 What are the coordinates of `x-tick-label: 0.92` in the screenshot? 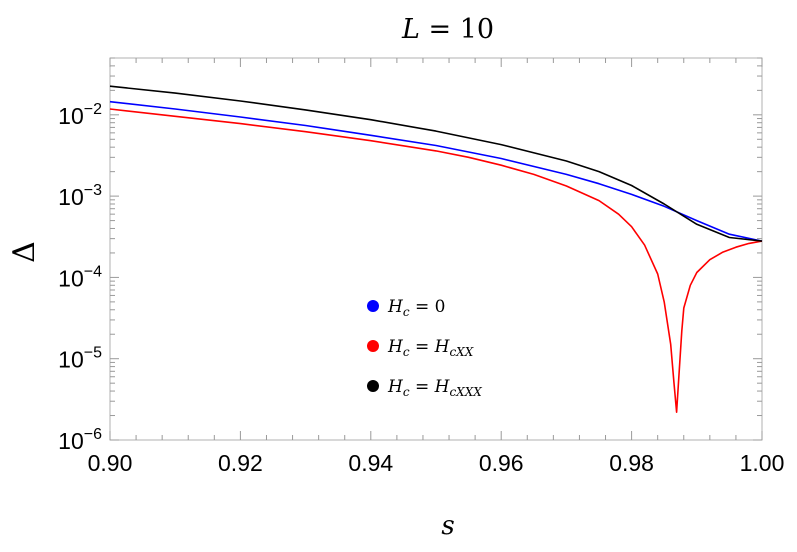 It's located at (240, 463).